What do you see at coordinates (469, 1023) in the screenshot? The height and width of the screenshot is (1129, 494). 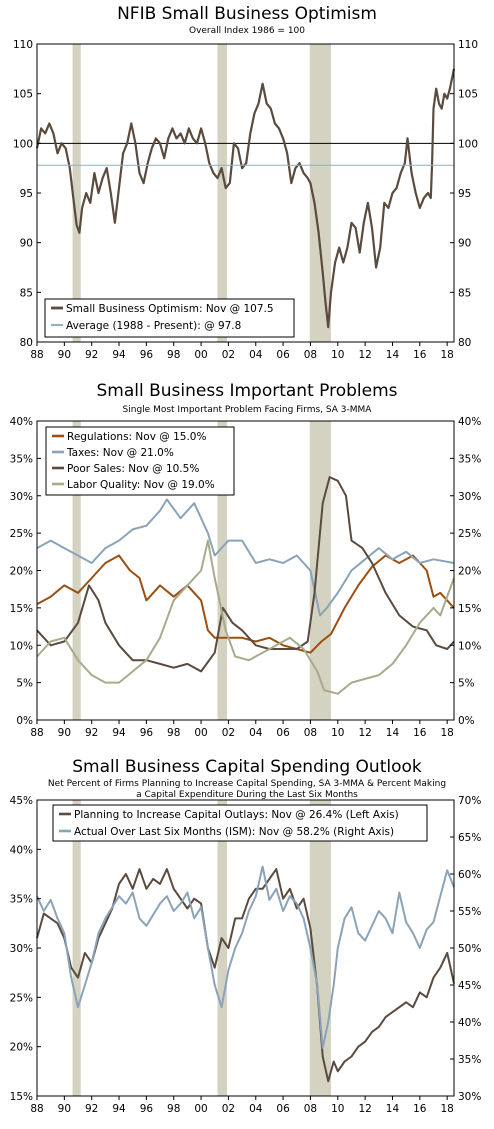 I see `y-tick-label-right: 40%` at bounding box center [469, 1023].